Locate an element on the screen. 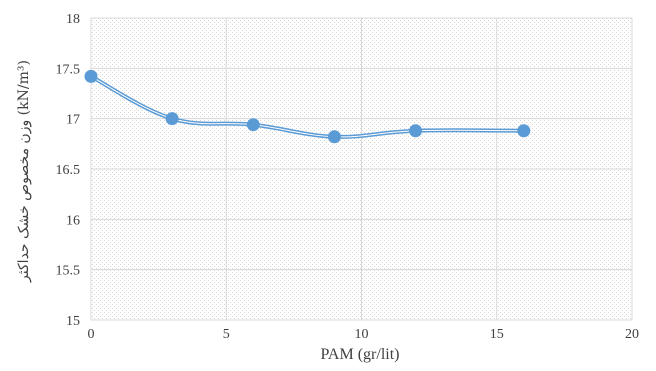 The width and height of the screenshot is (656, 371). y-tick-label: 16.5 is located at coordinates (68, 170).